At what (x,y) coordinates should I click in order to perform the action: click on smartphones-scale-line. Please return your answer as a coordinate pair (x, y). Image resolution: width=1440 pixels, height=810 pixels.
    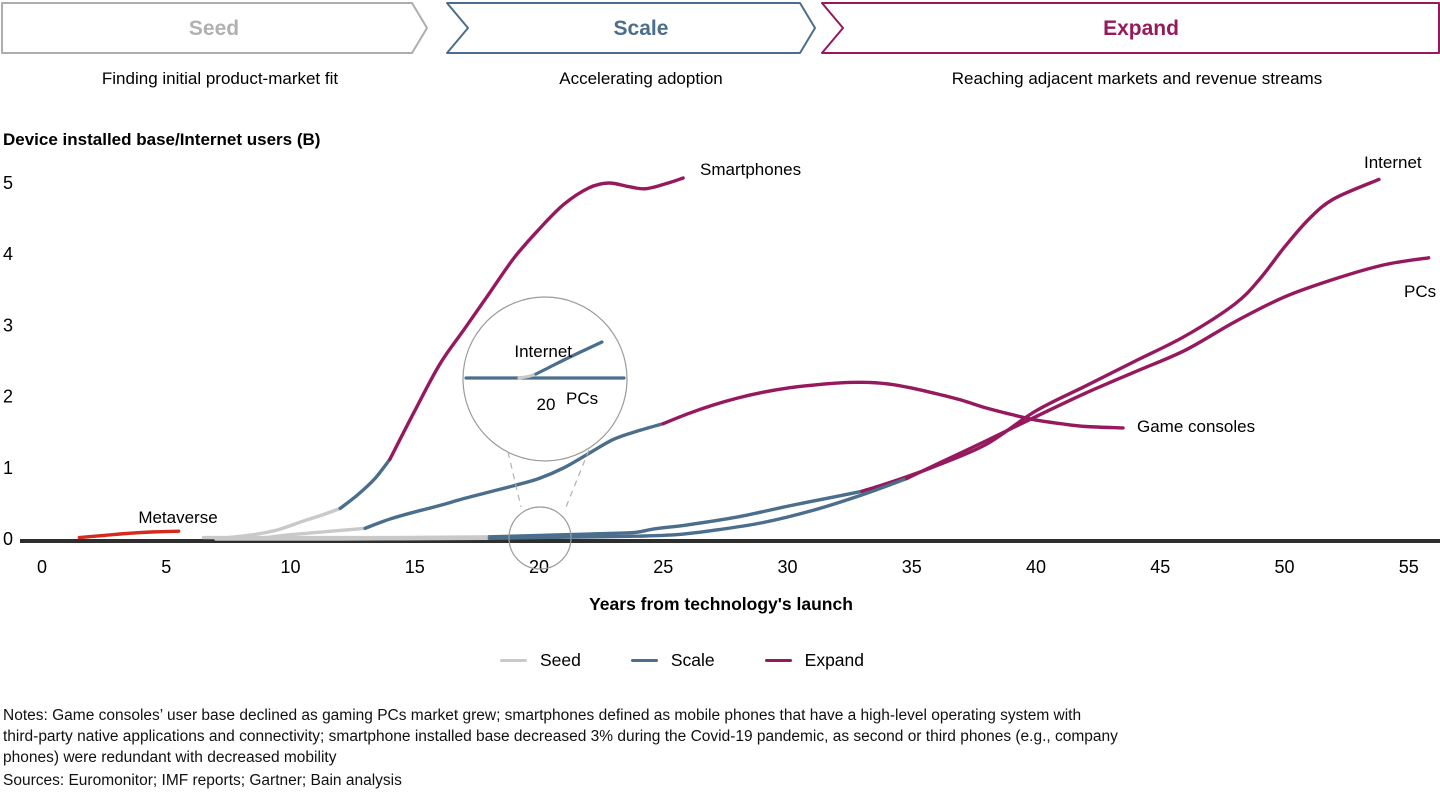
    Looking at the image, I should click on (365, 484).